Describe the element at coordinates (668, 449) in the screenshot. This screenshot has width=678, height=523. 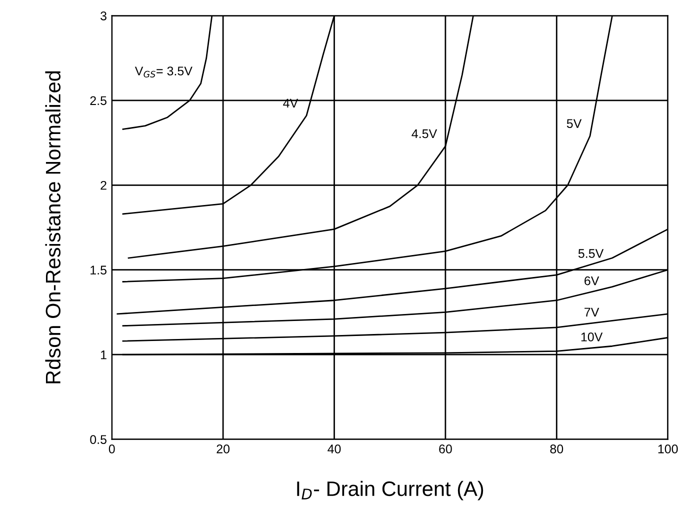
I see `x-tick-label: 100` at that location.